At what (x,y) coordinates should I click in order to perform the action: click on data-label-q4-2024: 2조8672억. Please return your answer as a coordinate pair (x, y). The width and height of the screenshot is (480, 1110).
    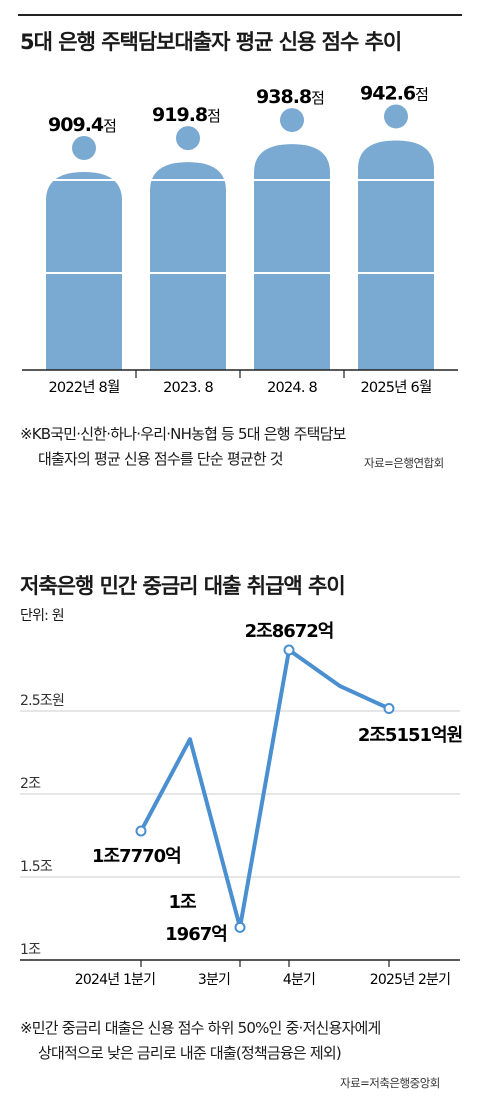
    Looking at the image, I should click on (289, 631).